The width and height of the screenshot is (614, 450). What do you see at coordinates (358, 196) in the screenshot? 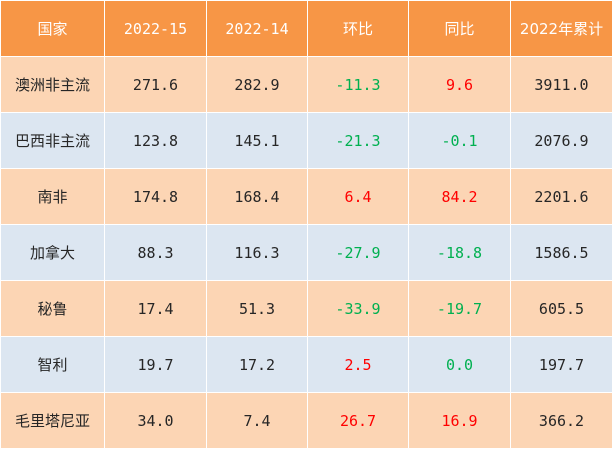
I see `mom-cell: 6.4` at bounding box center [358, 196].